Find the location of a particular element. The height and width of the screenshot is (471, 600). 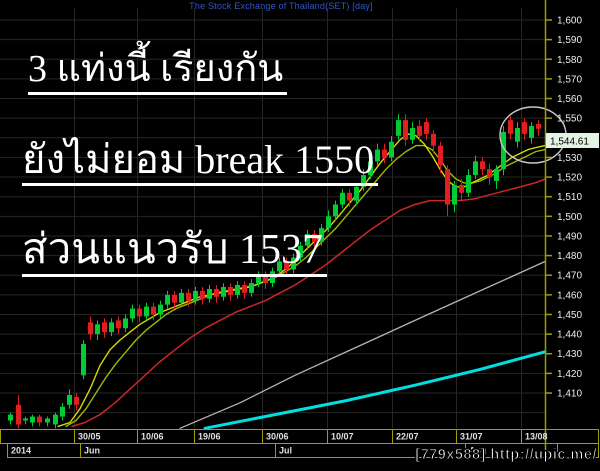

y-axis-label: 1,510 is located at coordinates (569, 197).